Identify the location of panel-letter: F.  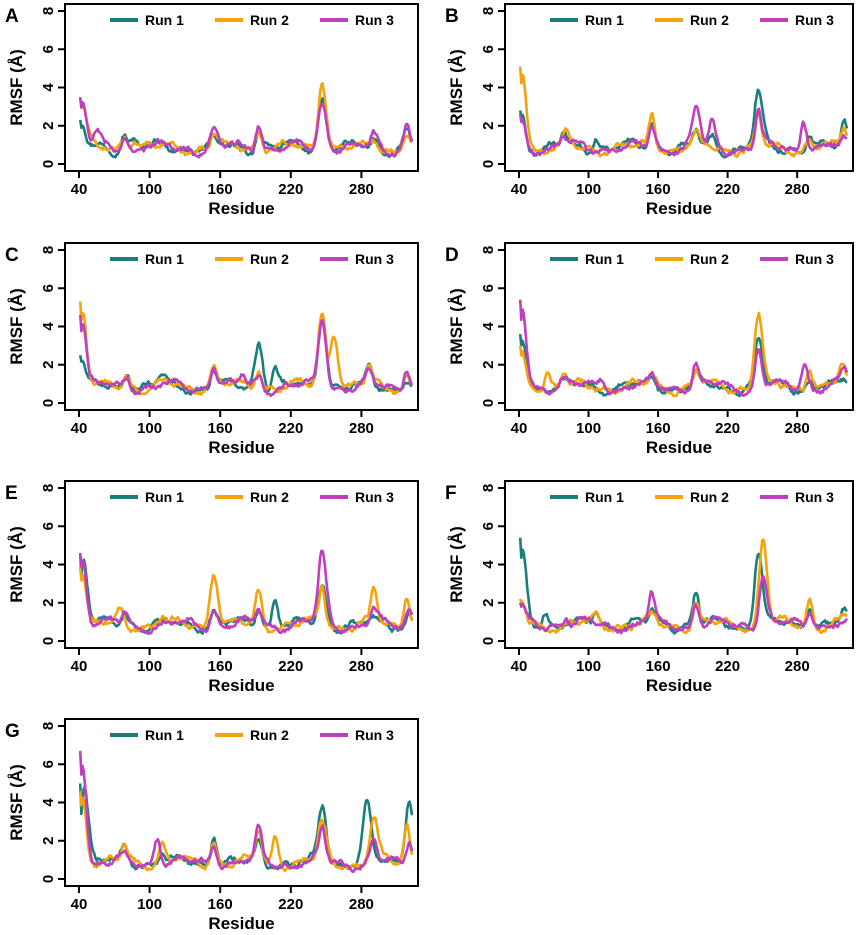
(451, 493).